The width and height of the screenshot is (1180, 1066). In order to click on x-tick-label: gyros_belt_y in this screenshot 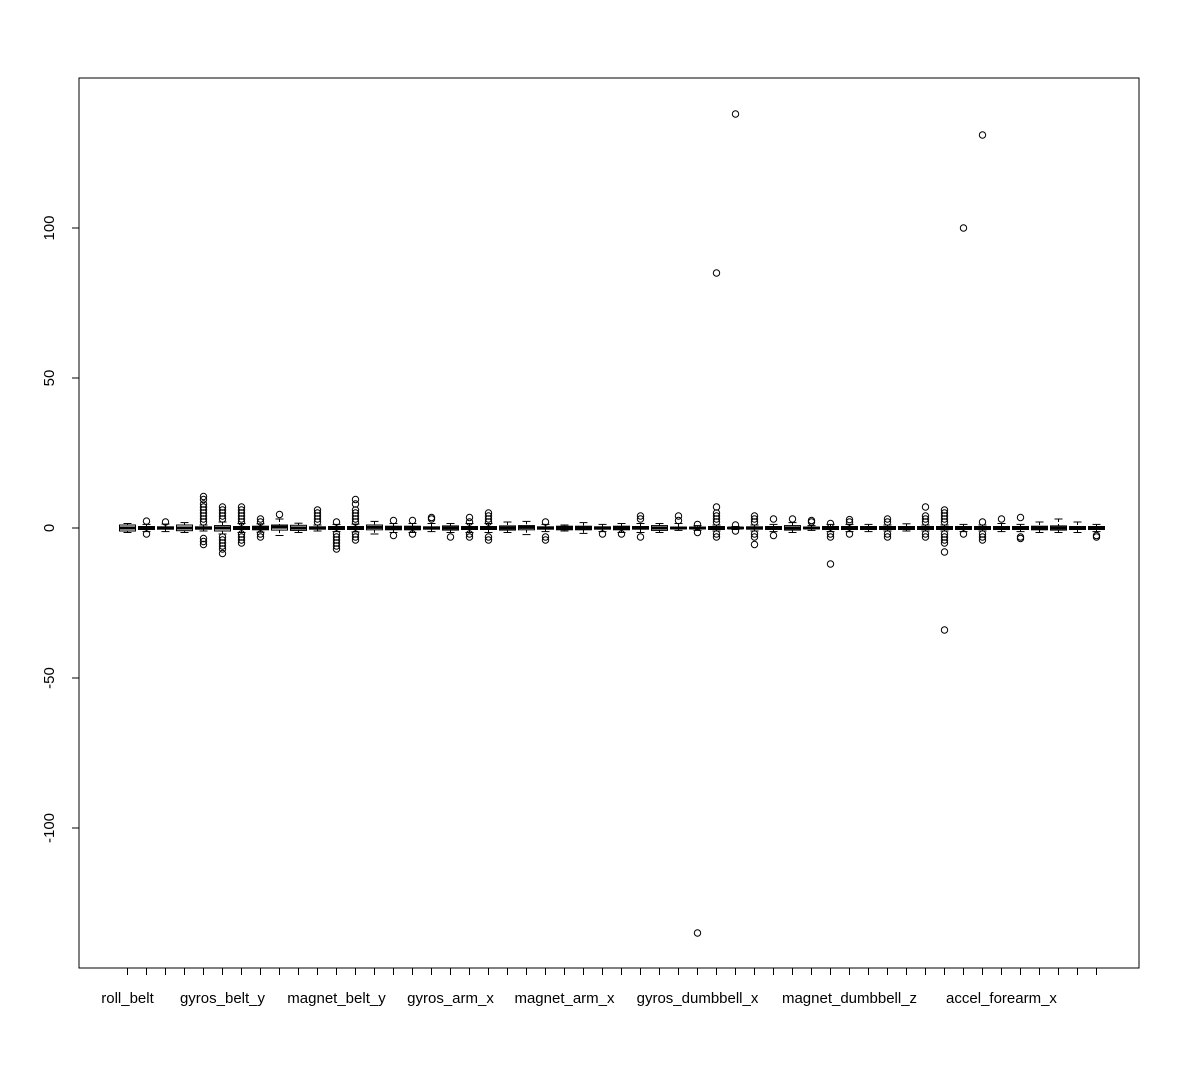, I will do `click(223, 998)`.